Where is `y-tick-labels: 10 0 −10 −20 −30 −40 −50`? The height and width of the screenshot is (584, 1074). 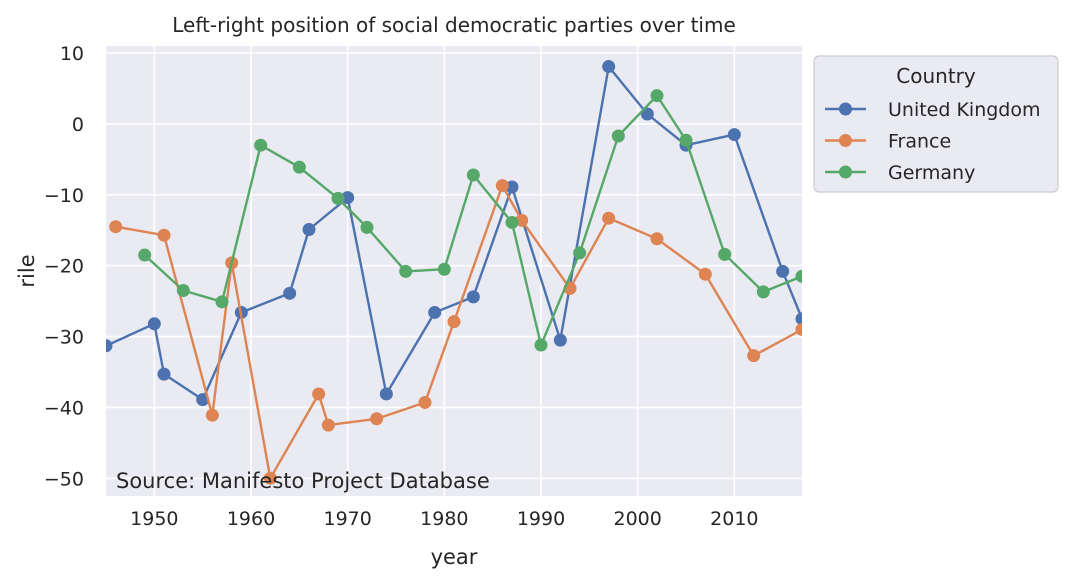
y-tick-labels: 10 0 −10 −20 −30 −40 −50 is located at coordinates (64, 266).